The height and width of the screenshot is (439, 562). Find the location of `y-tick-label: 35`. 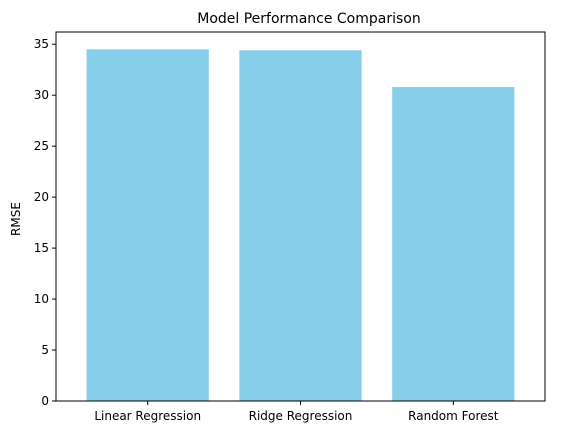

y-tick-label: 35 is located at coordinates (41, 44).